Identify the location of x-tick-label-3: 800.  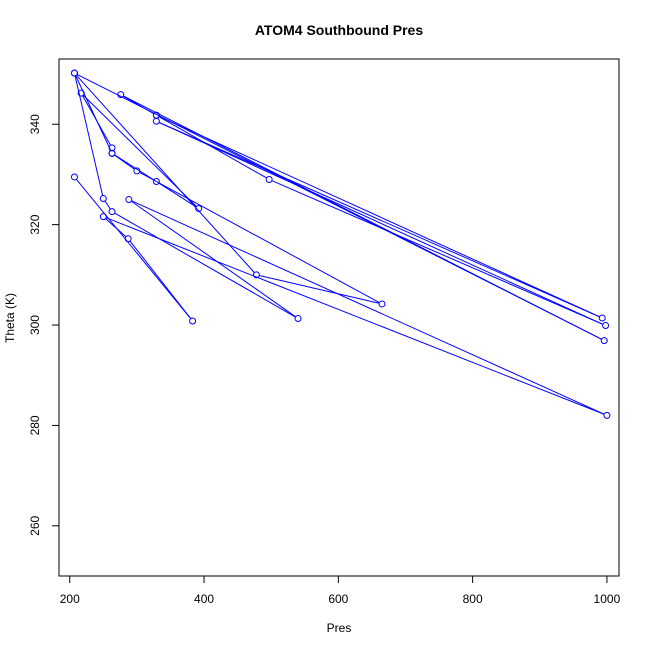
(473, 599).